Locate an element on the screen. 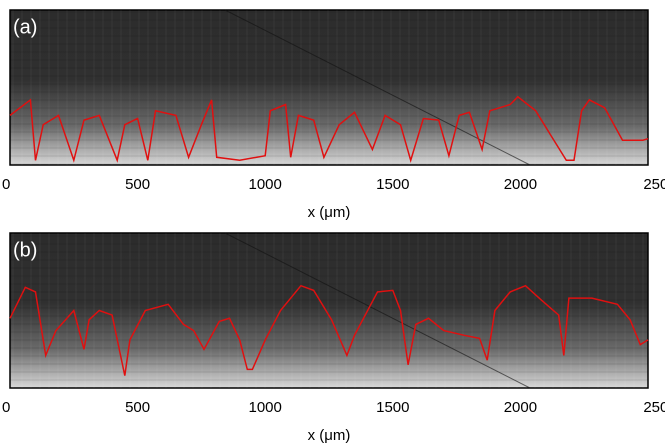  panel-label: (a) is located at coordinates (25, 27).